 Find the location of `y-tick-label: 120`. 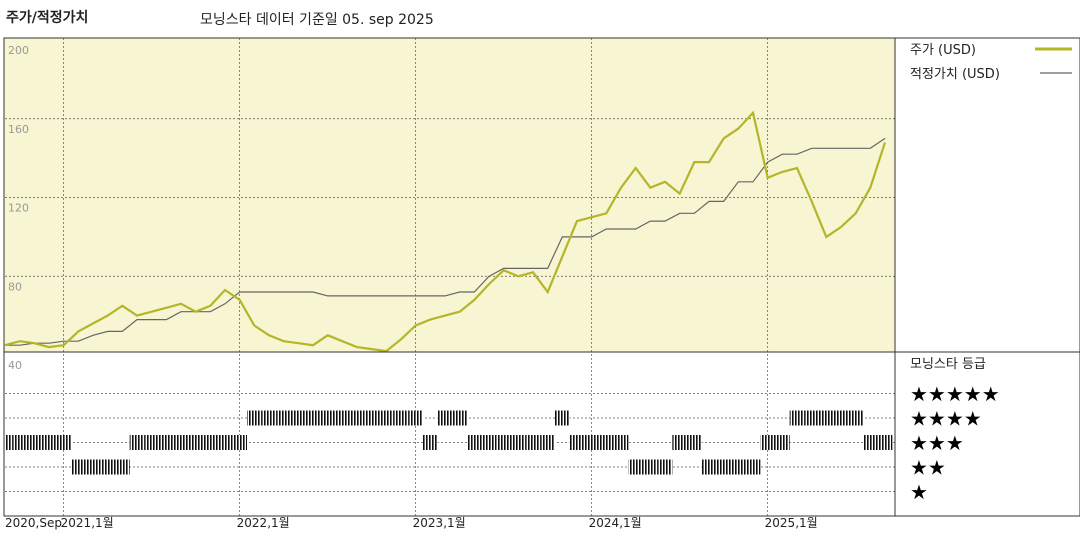

y-tick-label: 120 is located at coordinates (18, 208).